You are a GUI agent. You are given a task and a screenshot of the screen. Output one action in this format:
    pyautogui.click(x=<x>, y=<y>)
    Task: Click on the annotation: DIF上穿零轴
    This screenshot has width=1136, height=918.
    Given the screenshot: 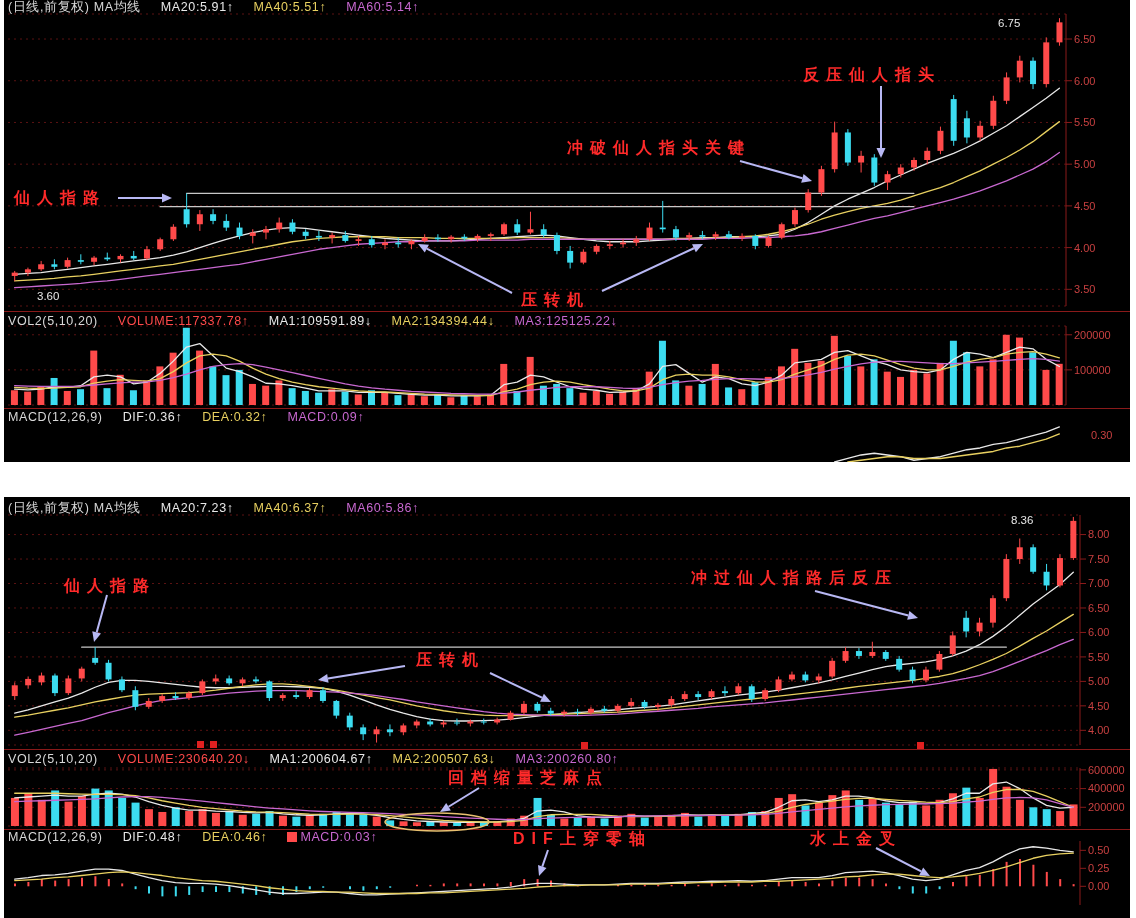 What is the action you would take?
    pyautogui.click(x=582, y=839)
    